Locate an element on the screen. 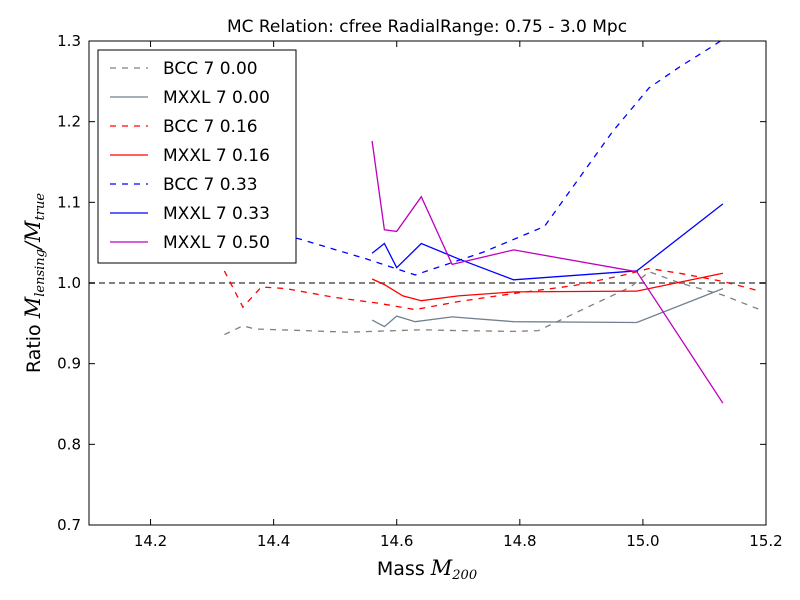  y-axis-label-text: Ratio Mlensing/Mtrue is located at coordinates (34, 283).